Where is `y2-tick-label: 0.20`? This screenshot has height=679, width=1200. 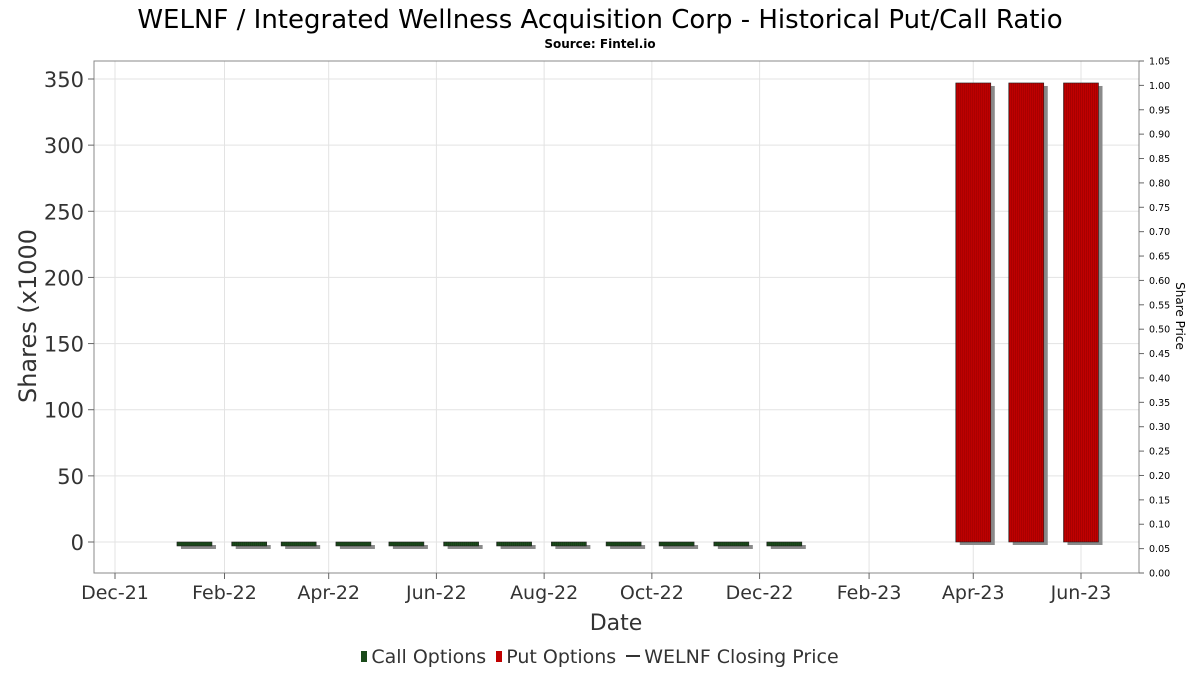
y2-tick-label: 0.20 is located at coordinates (1159, 476).